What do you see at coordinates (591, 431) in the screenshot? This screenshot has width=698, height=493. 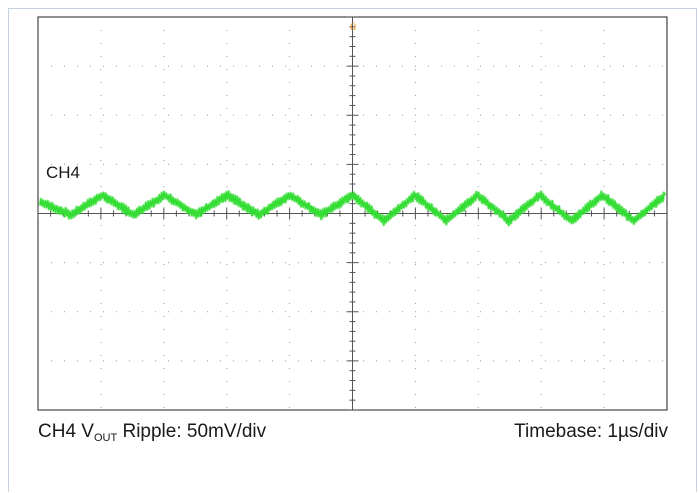 I see `timebase-caption: Timebase: 1µs/div` at bounding box center [591, 431].